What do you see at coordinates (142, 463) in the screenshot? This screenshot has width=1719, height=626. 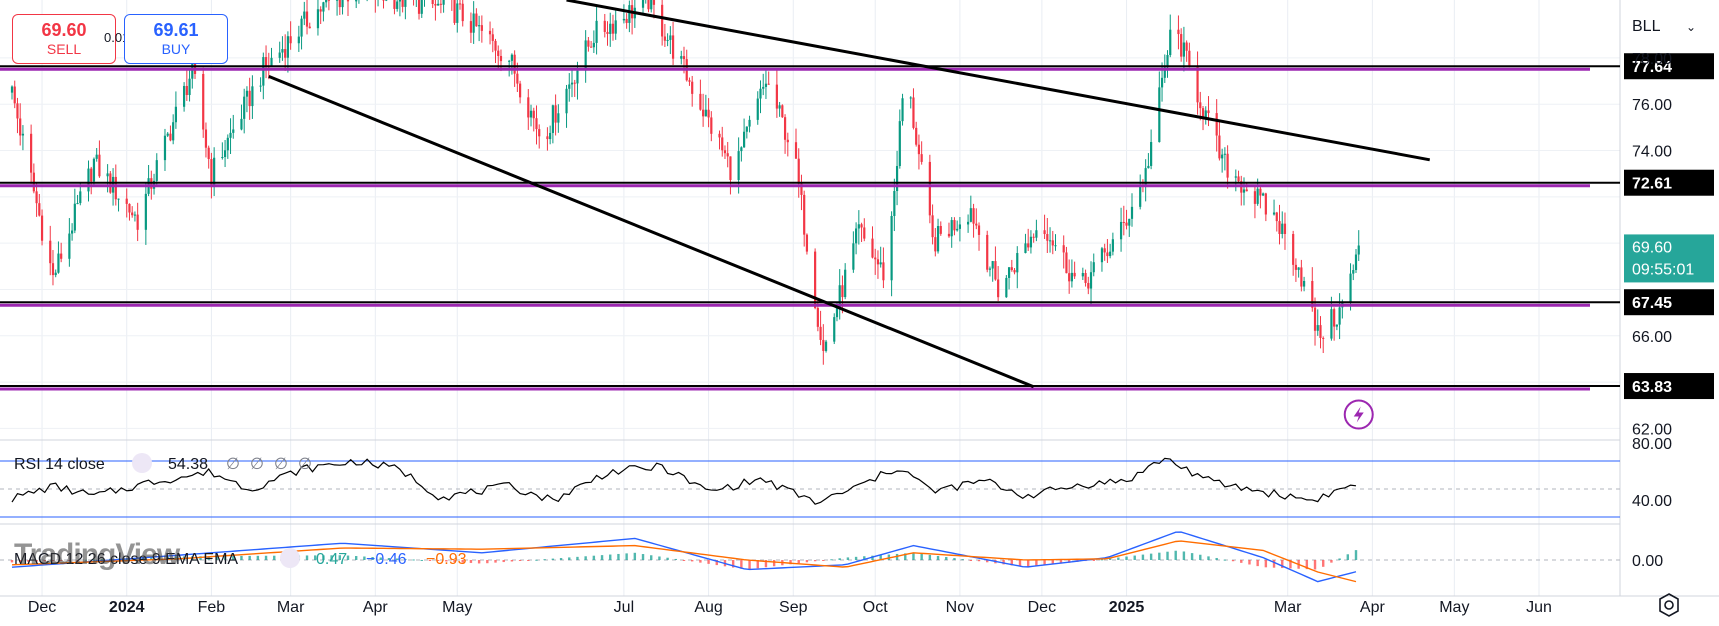 I see `rsi-settings-icon` at bounding box center [142, 463].